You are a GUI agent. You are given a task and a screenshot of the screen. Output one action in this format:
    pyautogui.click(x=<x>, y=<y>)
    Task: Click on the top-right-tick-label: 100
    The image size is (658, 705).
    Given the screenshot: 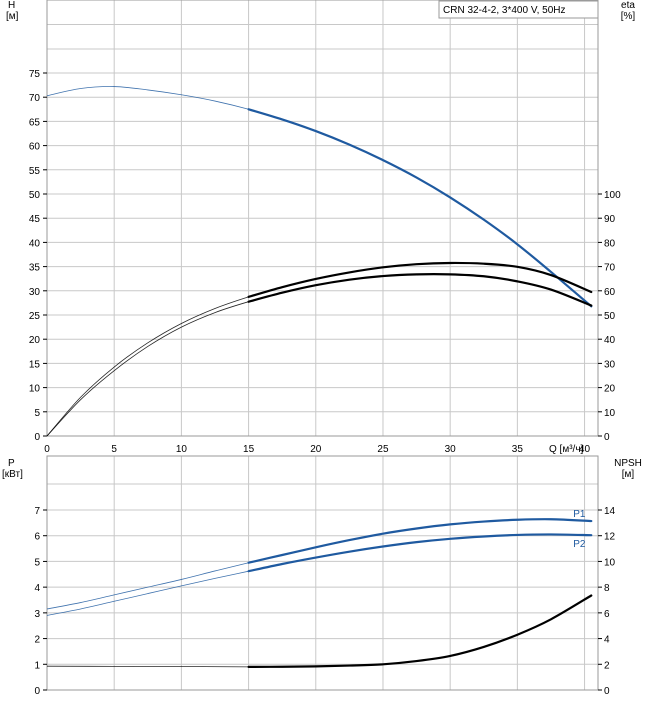 What is the action you would take?
    pyautogui.click(x=612, y=195)
    